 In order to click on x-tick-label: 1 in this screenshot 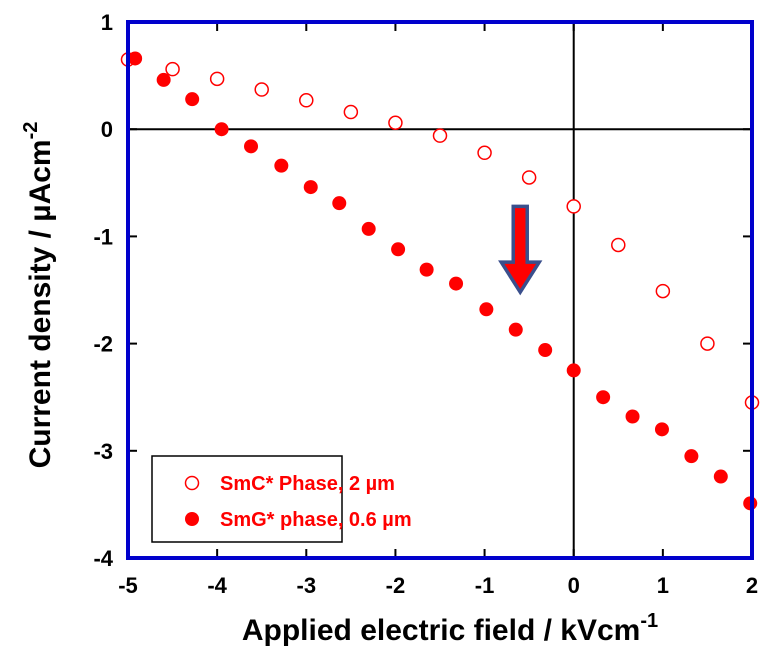, I will do `click(663, 585)`.